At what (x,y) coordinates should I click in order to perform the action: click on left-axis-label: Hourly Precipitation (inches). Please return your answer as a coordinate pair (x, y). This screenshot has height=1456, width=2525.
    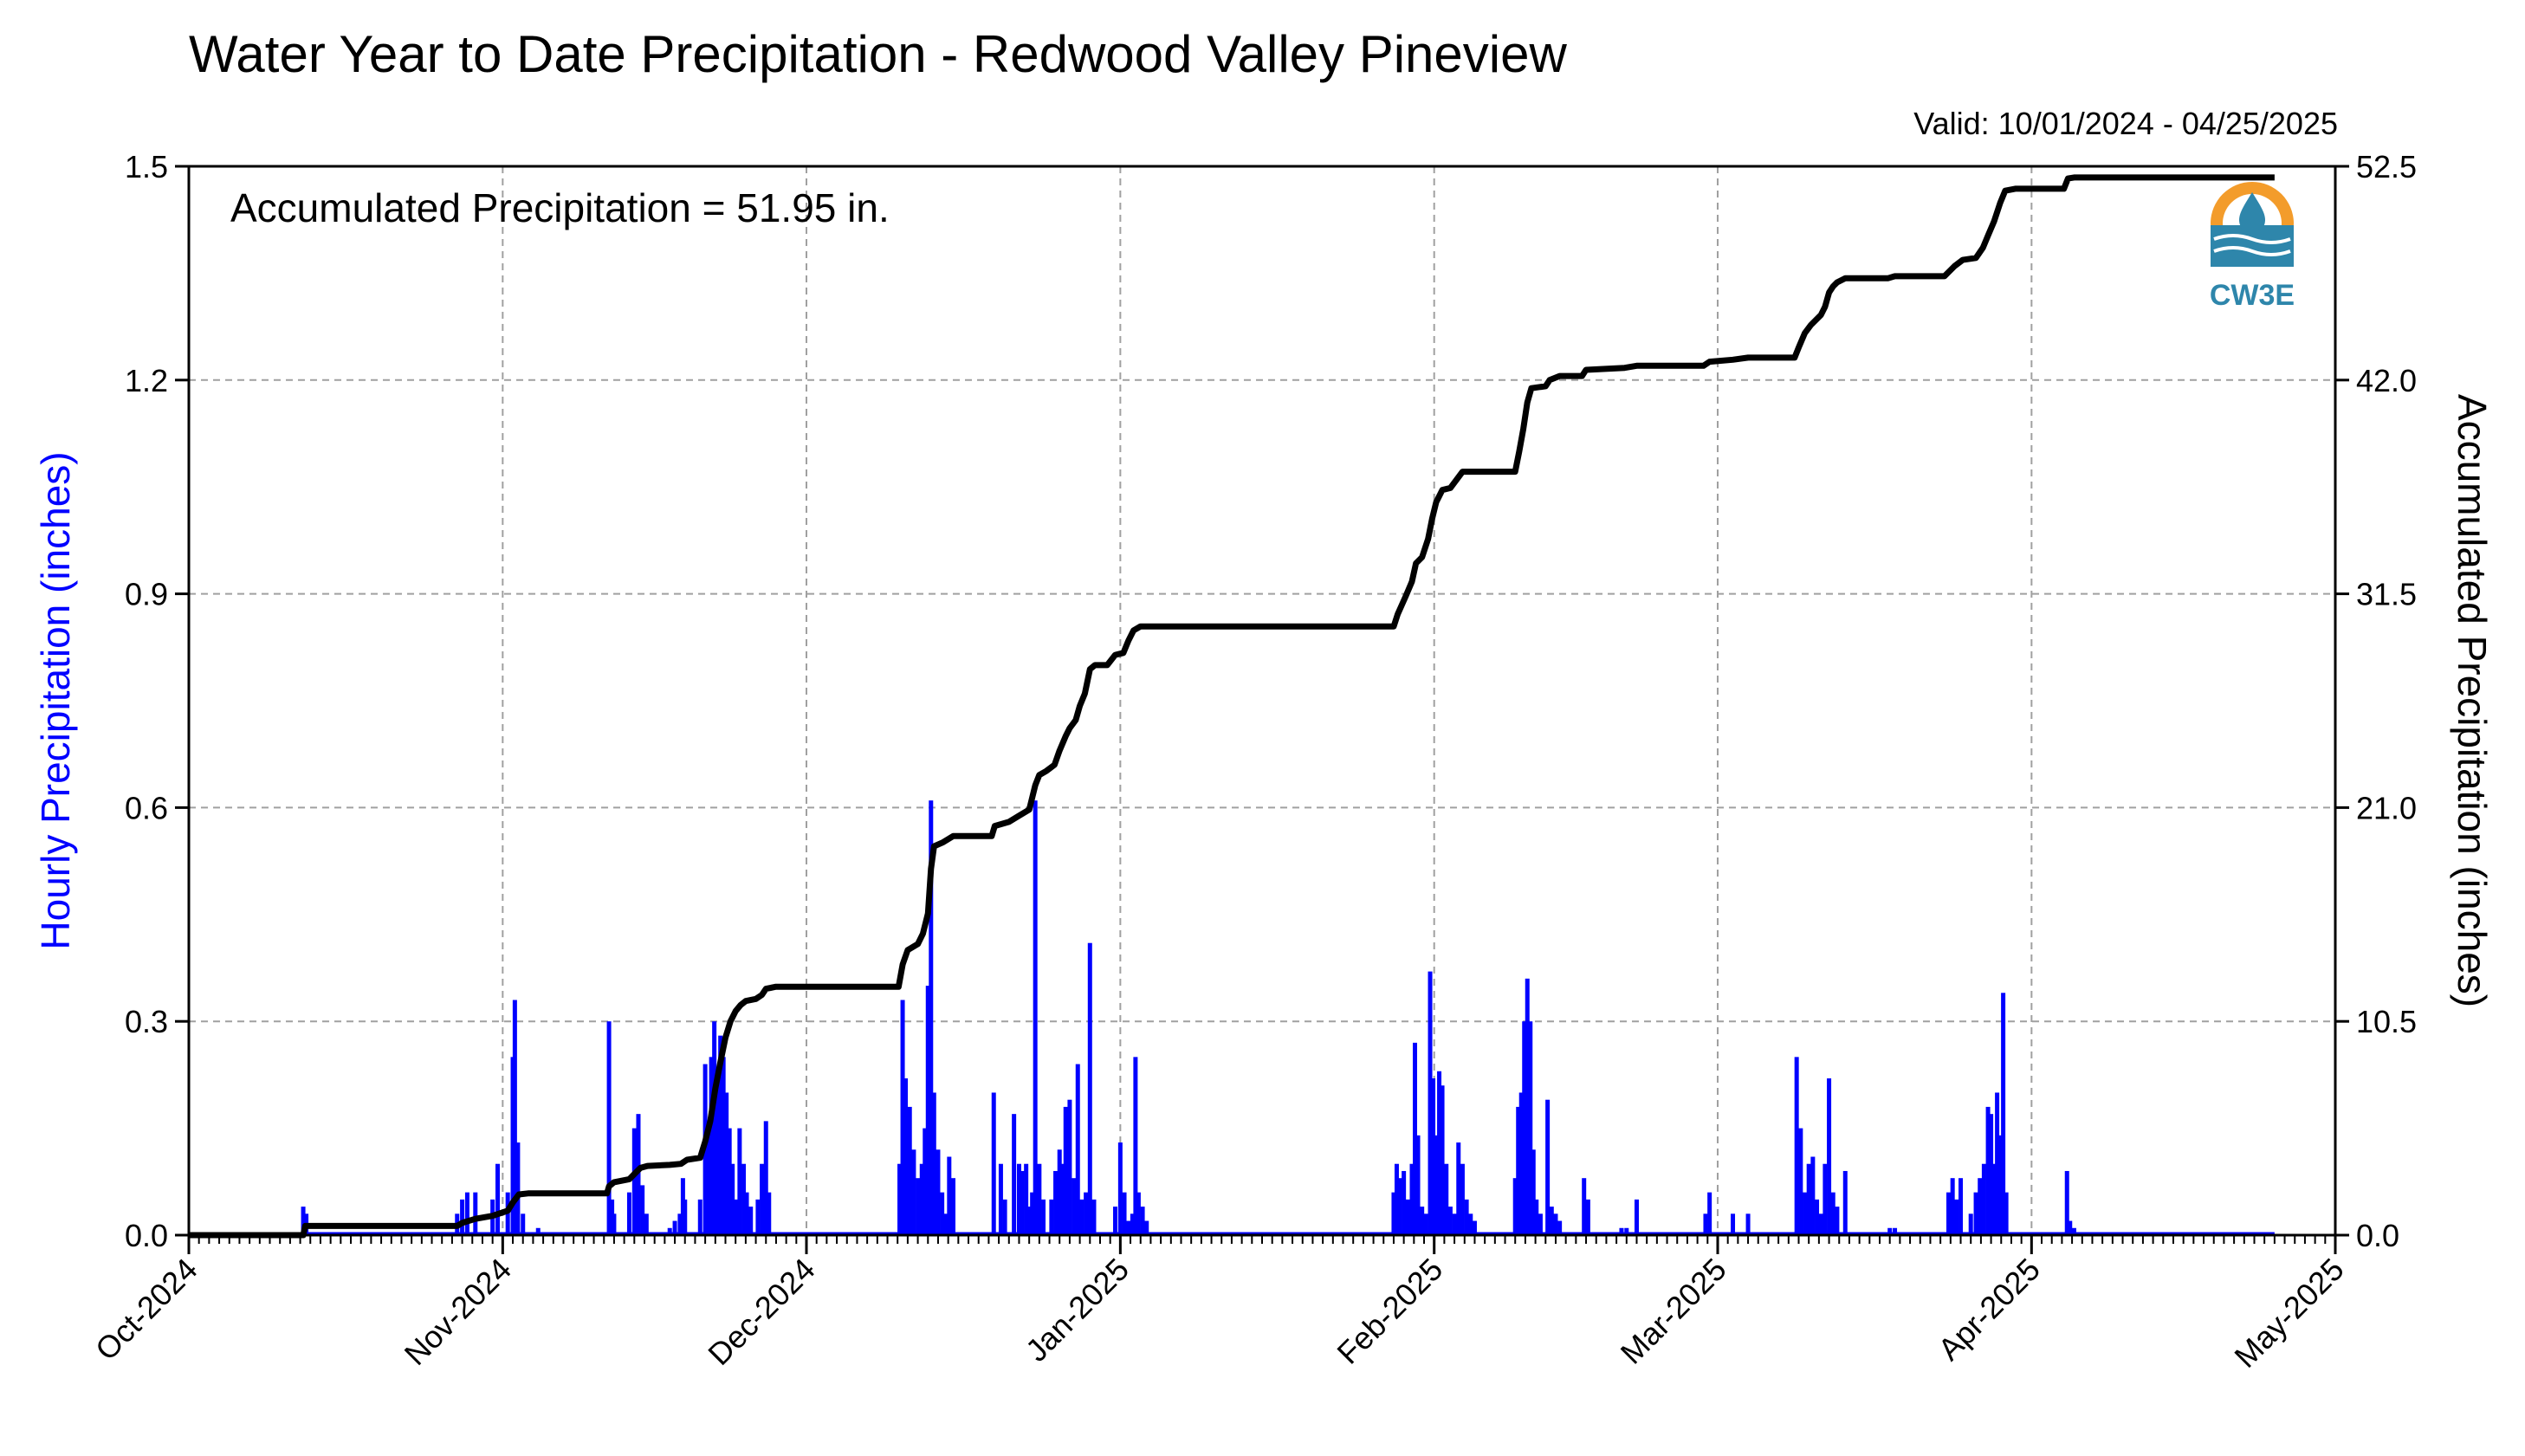
    Looking at the image, I should click on (55, 700).